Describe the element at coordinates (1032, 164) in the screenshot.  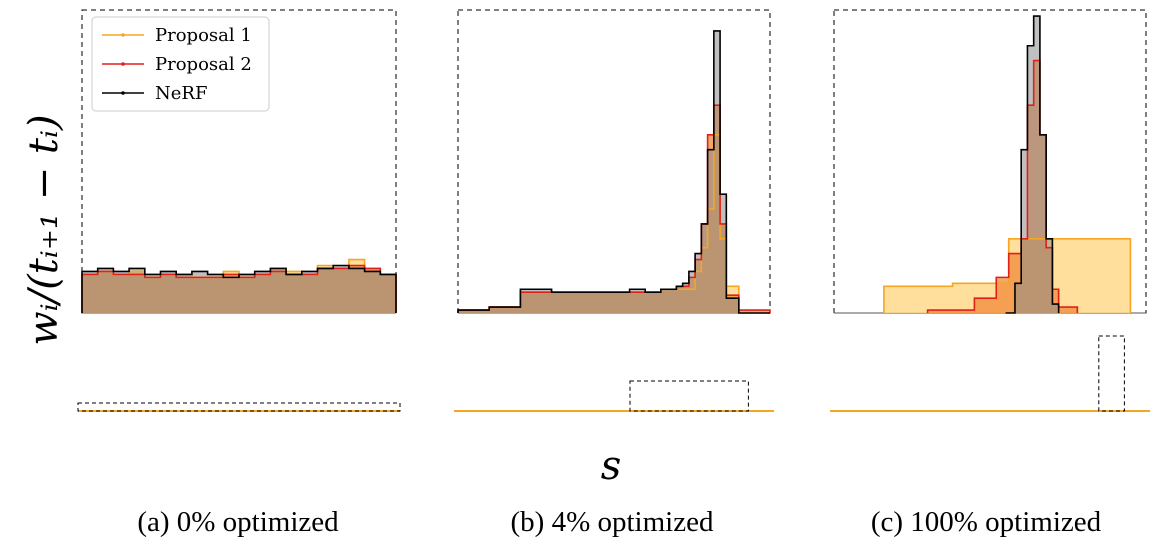
I see `nerf-line-c` at that location.